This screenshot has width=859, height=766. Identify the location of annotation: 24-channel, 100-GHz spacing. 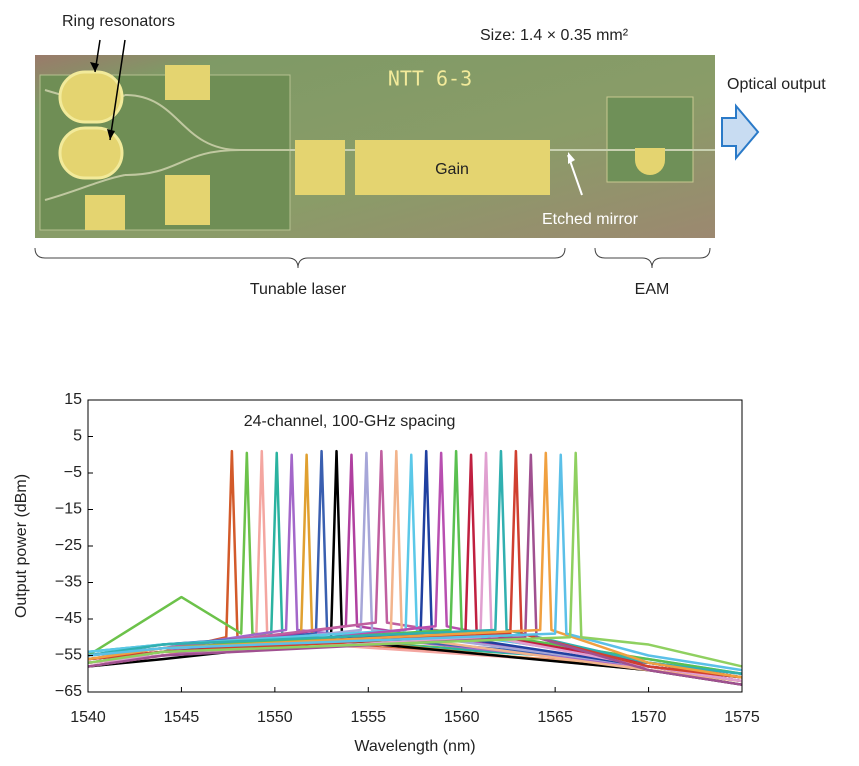
(350, 421).